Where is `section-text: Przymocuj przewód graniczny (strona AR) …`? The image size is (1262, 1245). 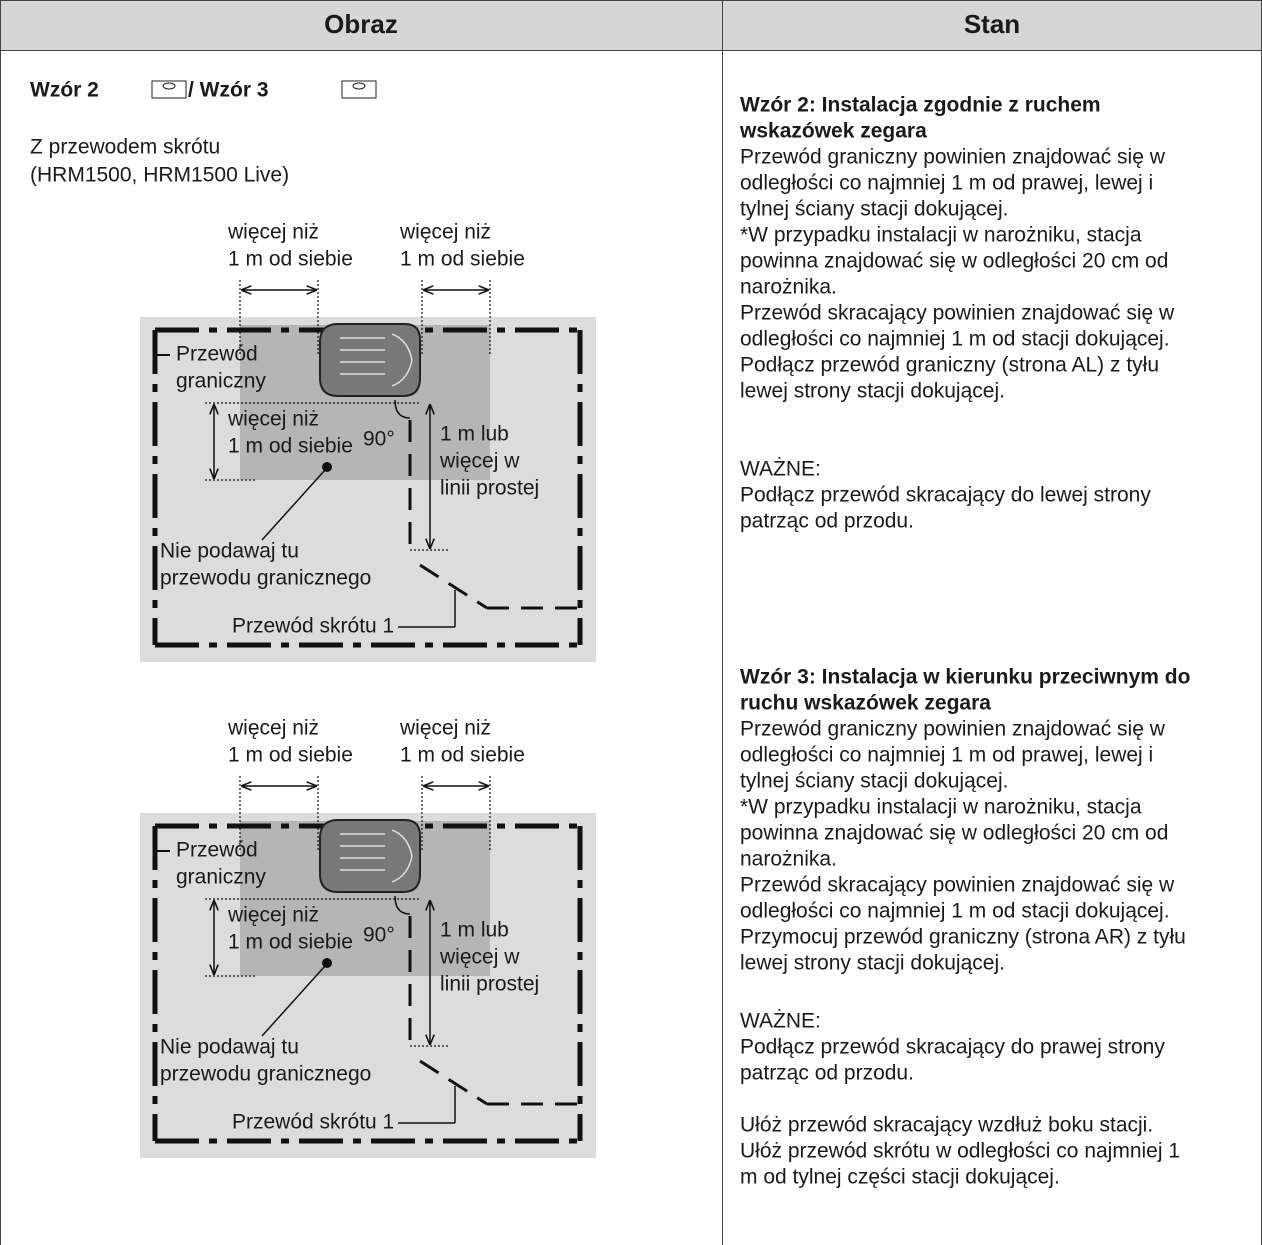
section-text: Przymocuj przewód graniczny (strona AR) … is located at coordinates (963, 937).